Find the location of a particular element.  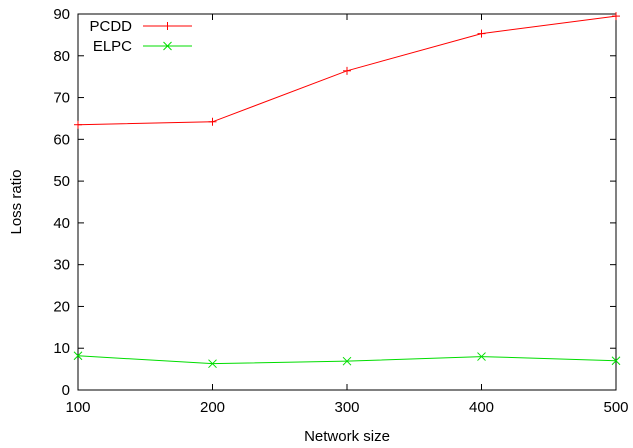

y-tick-label: 90 is located at coordinates (61, 14).